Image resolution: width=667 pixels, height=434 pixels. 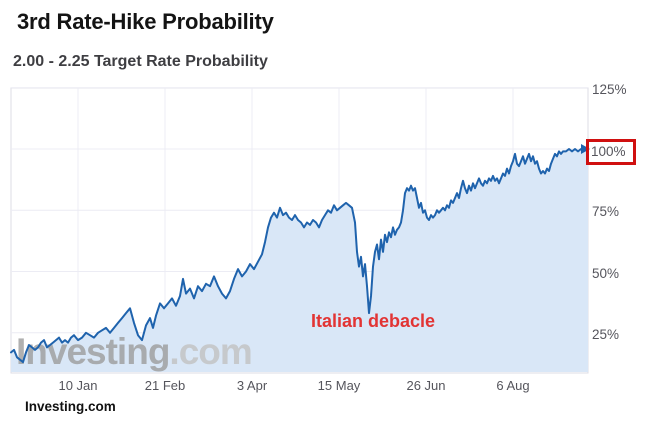 What do you see at coordinates (609, 89) in the screenshot?
I see `y-axis-label: 125%` at bounding box center [609, 89].